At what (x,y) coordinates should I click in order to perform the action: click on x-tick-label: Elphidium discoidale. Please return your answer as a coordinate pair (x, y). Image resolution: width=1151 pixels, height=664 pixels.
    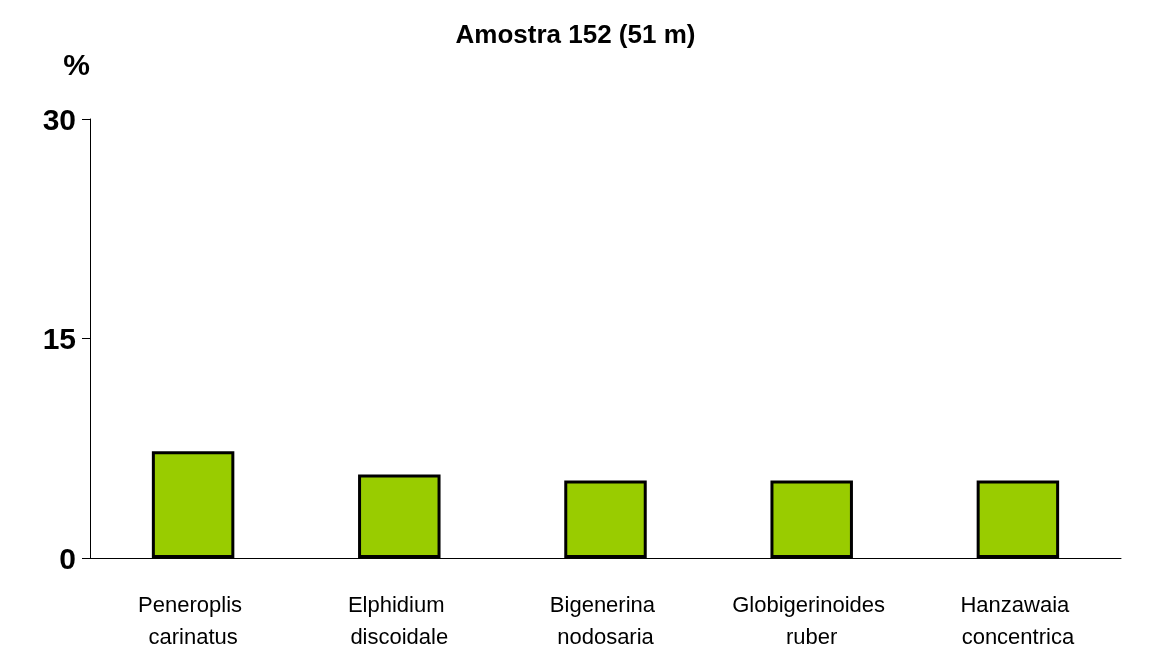
    Looking at the image, I should click on (399, 620).